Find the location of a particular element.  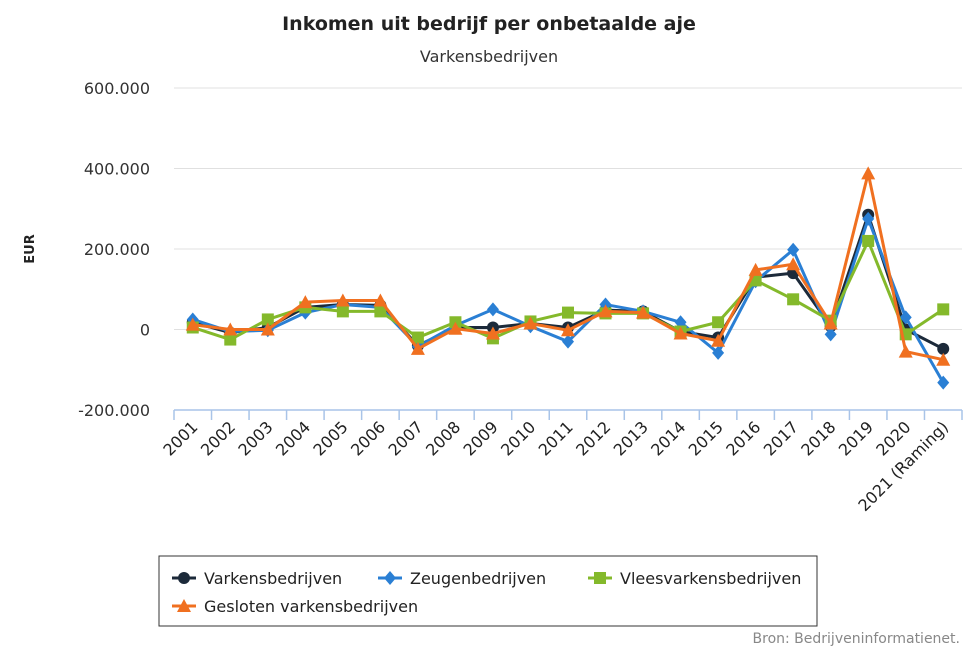

x-tick-label: 2016 is located at coordinates (743, 438).